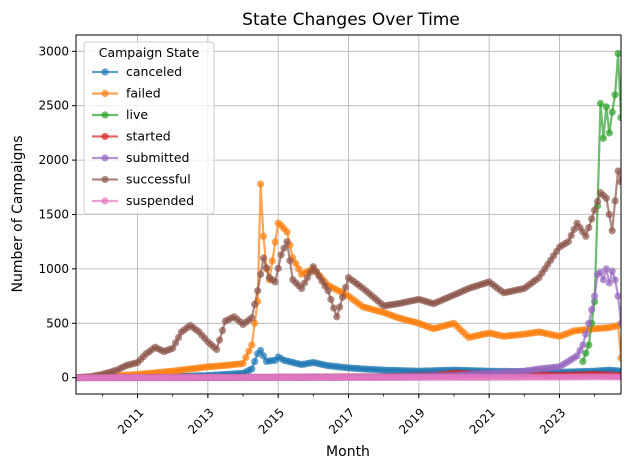 The image size is (629, 470). I want to click on y-axis: 0 500 1000 1500 2000 2500 3000, so click(57, 214).